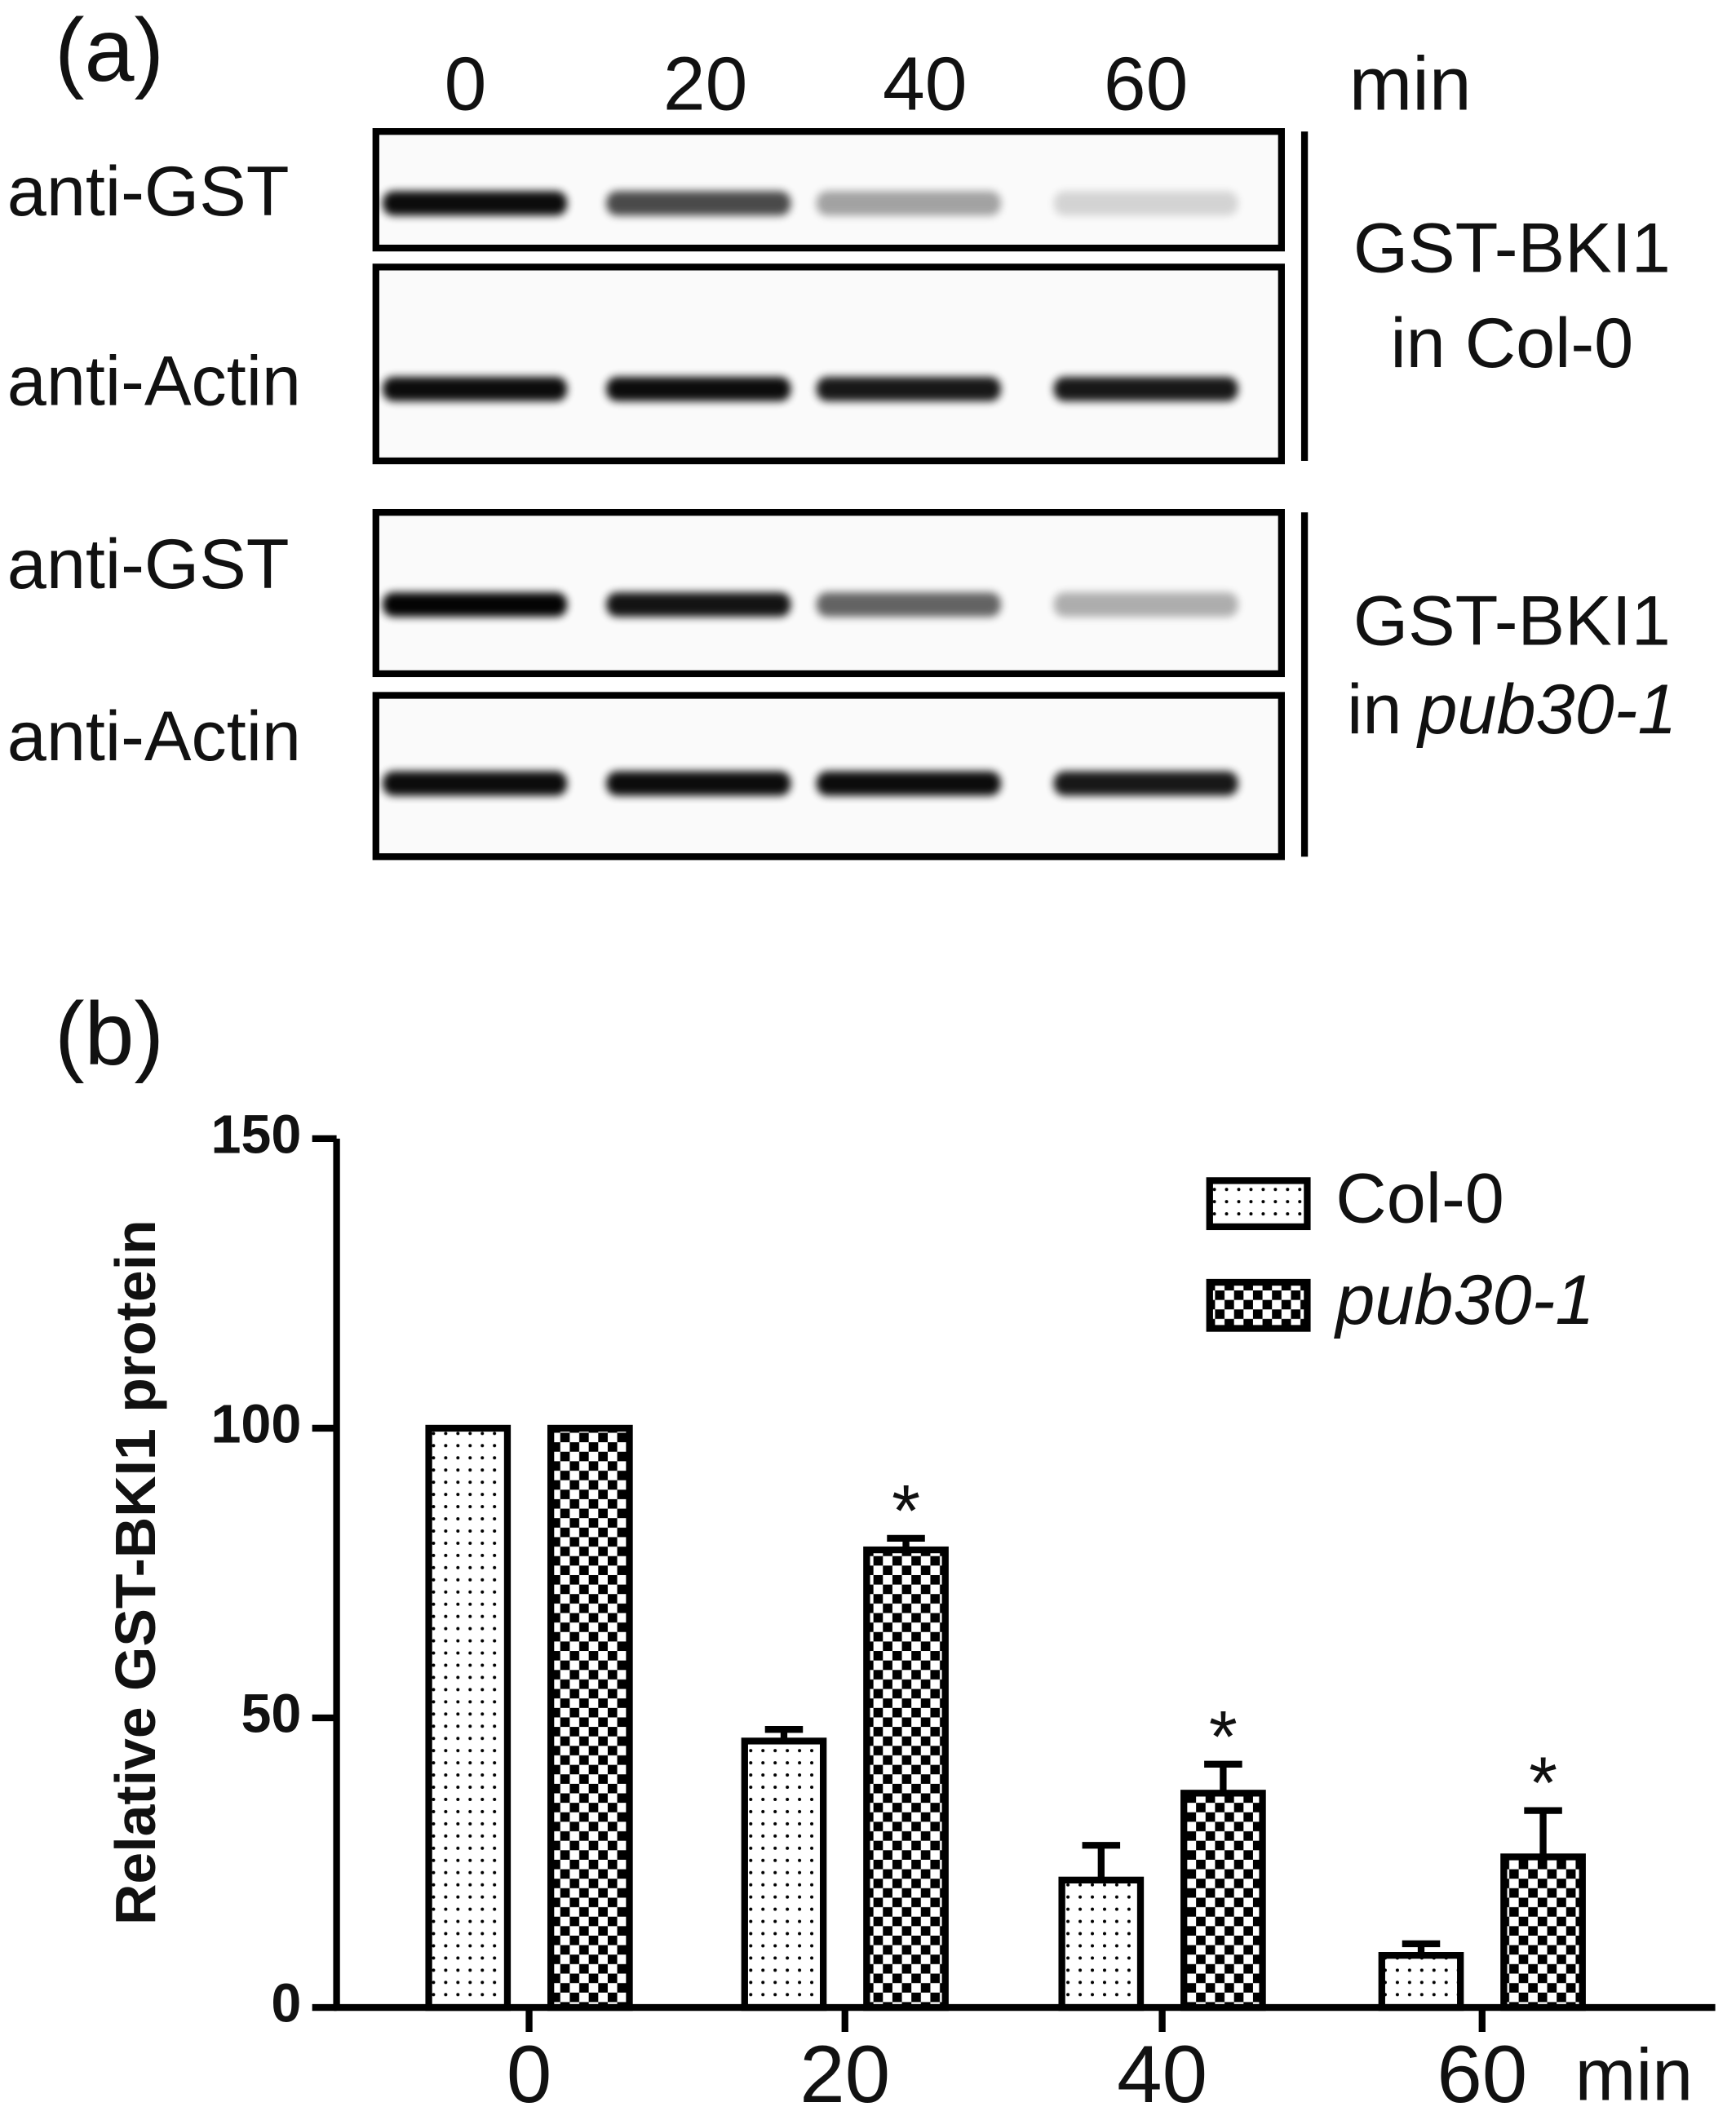 The image size is (1736, 2120). I want to click on time-unit: min, so click(1410, 83).